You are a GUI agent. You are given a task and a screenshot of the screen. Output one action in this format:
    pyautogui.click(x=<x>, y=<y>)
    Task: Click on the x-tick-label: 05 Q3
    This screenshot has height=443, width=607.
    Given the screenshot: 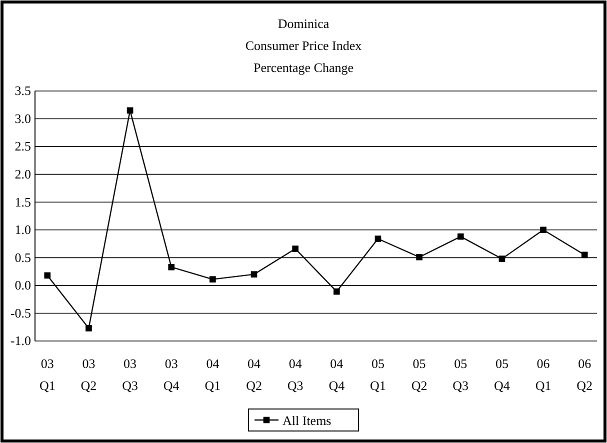 What is the action you would take?
    pyautogui.click(x=460, y=374)
    